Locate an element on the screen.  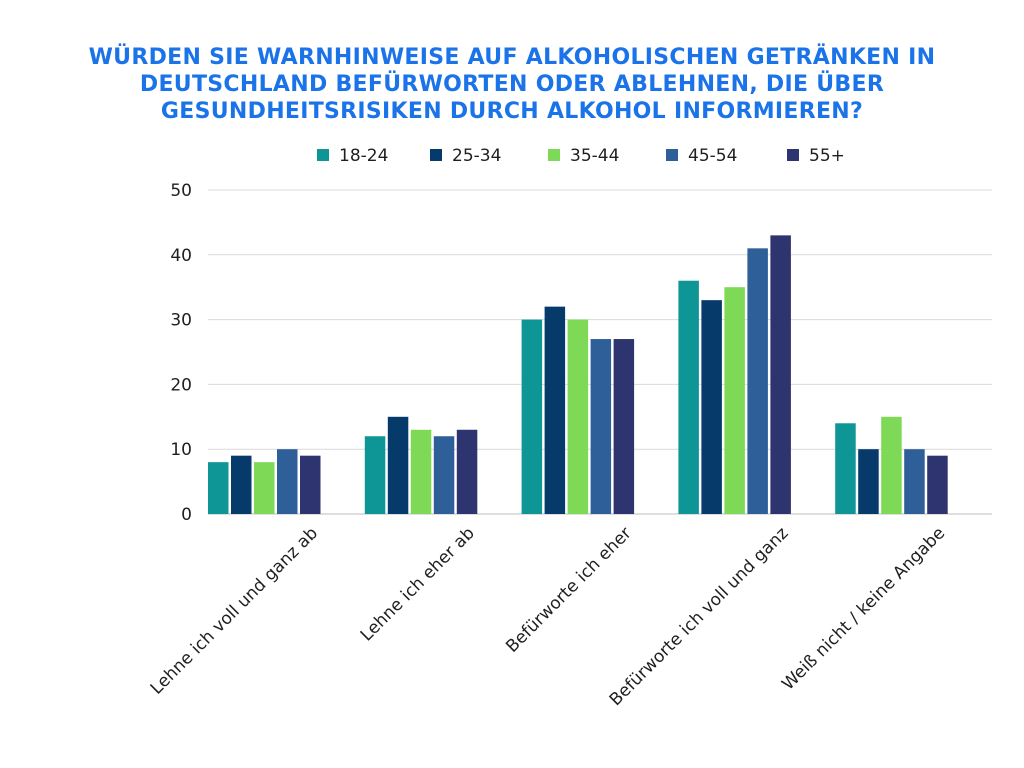
bar-55+-3 is located at coordinates (624, 426).